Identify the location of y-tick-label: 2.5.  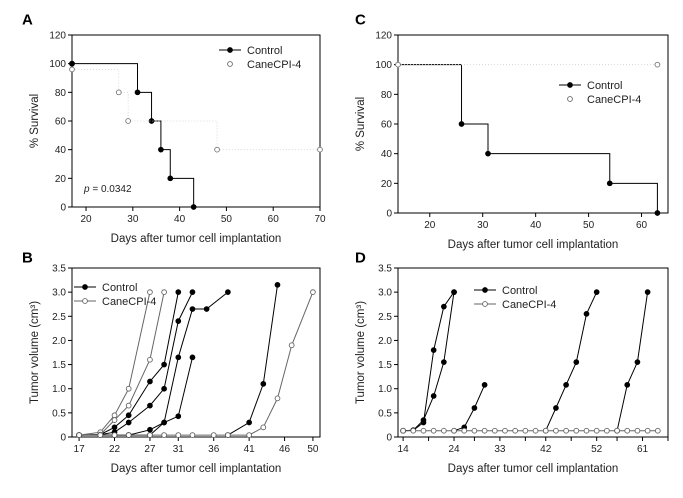
(385, 317).